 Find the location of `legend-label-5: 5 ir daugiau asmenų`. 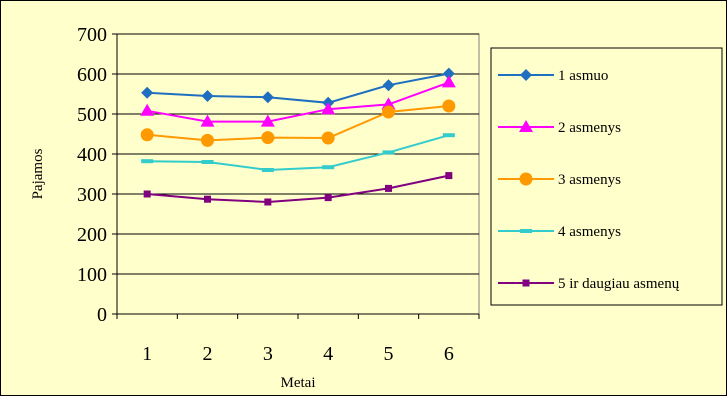

legend-label-5: 5 ir daugiau asmenų is located at coordinates (619, 284).